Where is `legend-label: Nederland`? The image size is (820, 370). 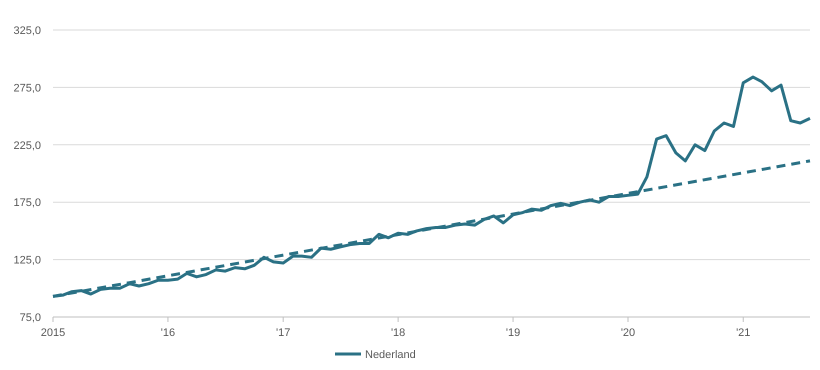 legend-label: Nederland is located at coordinates (390, 355).